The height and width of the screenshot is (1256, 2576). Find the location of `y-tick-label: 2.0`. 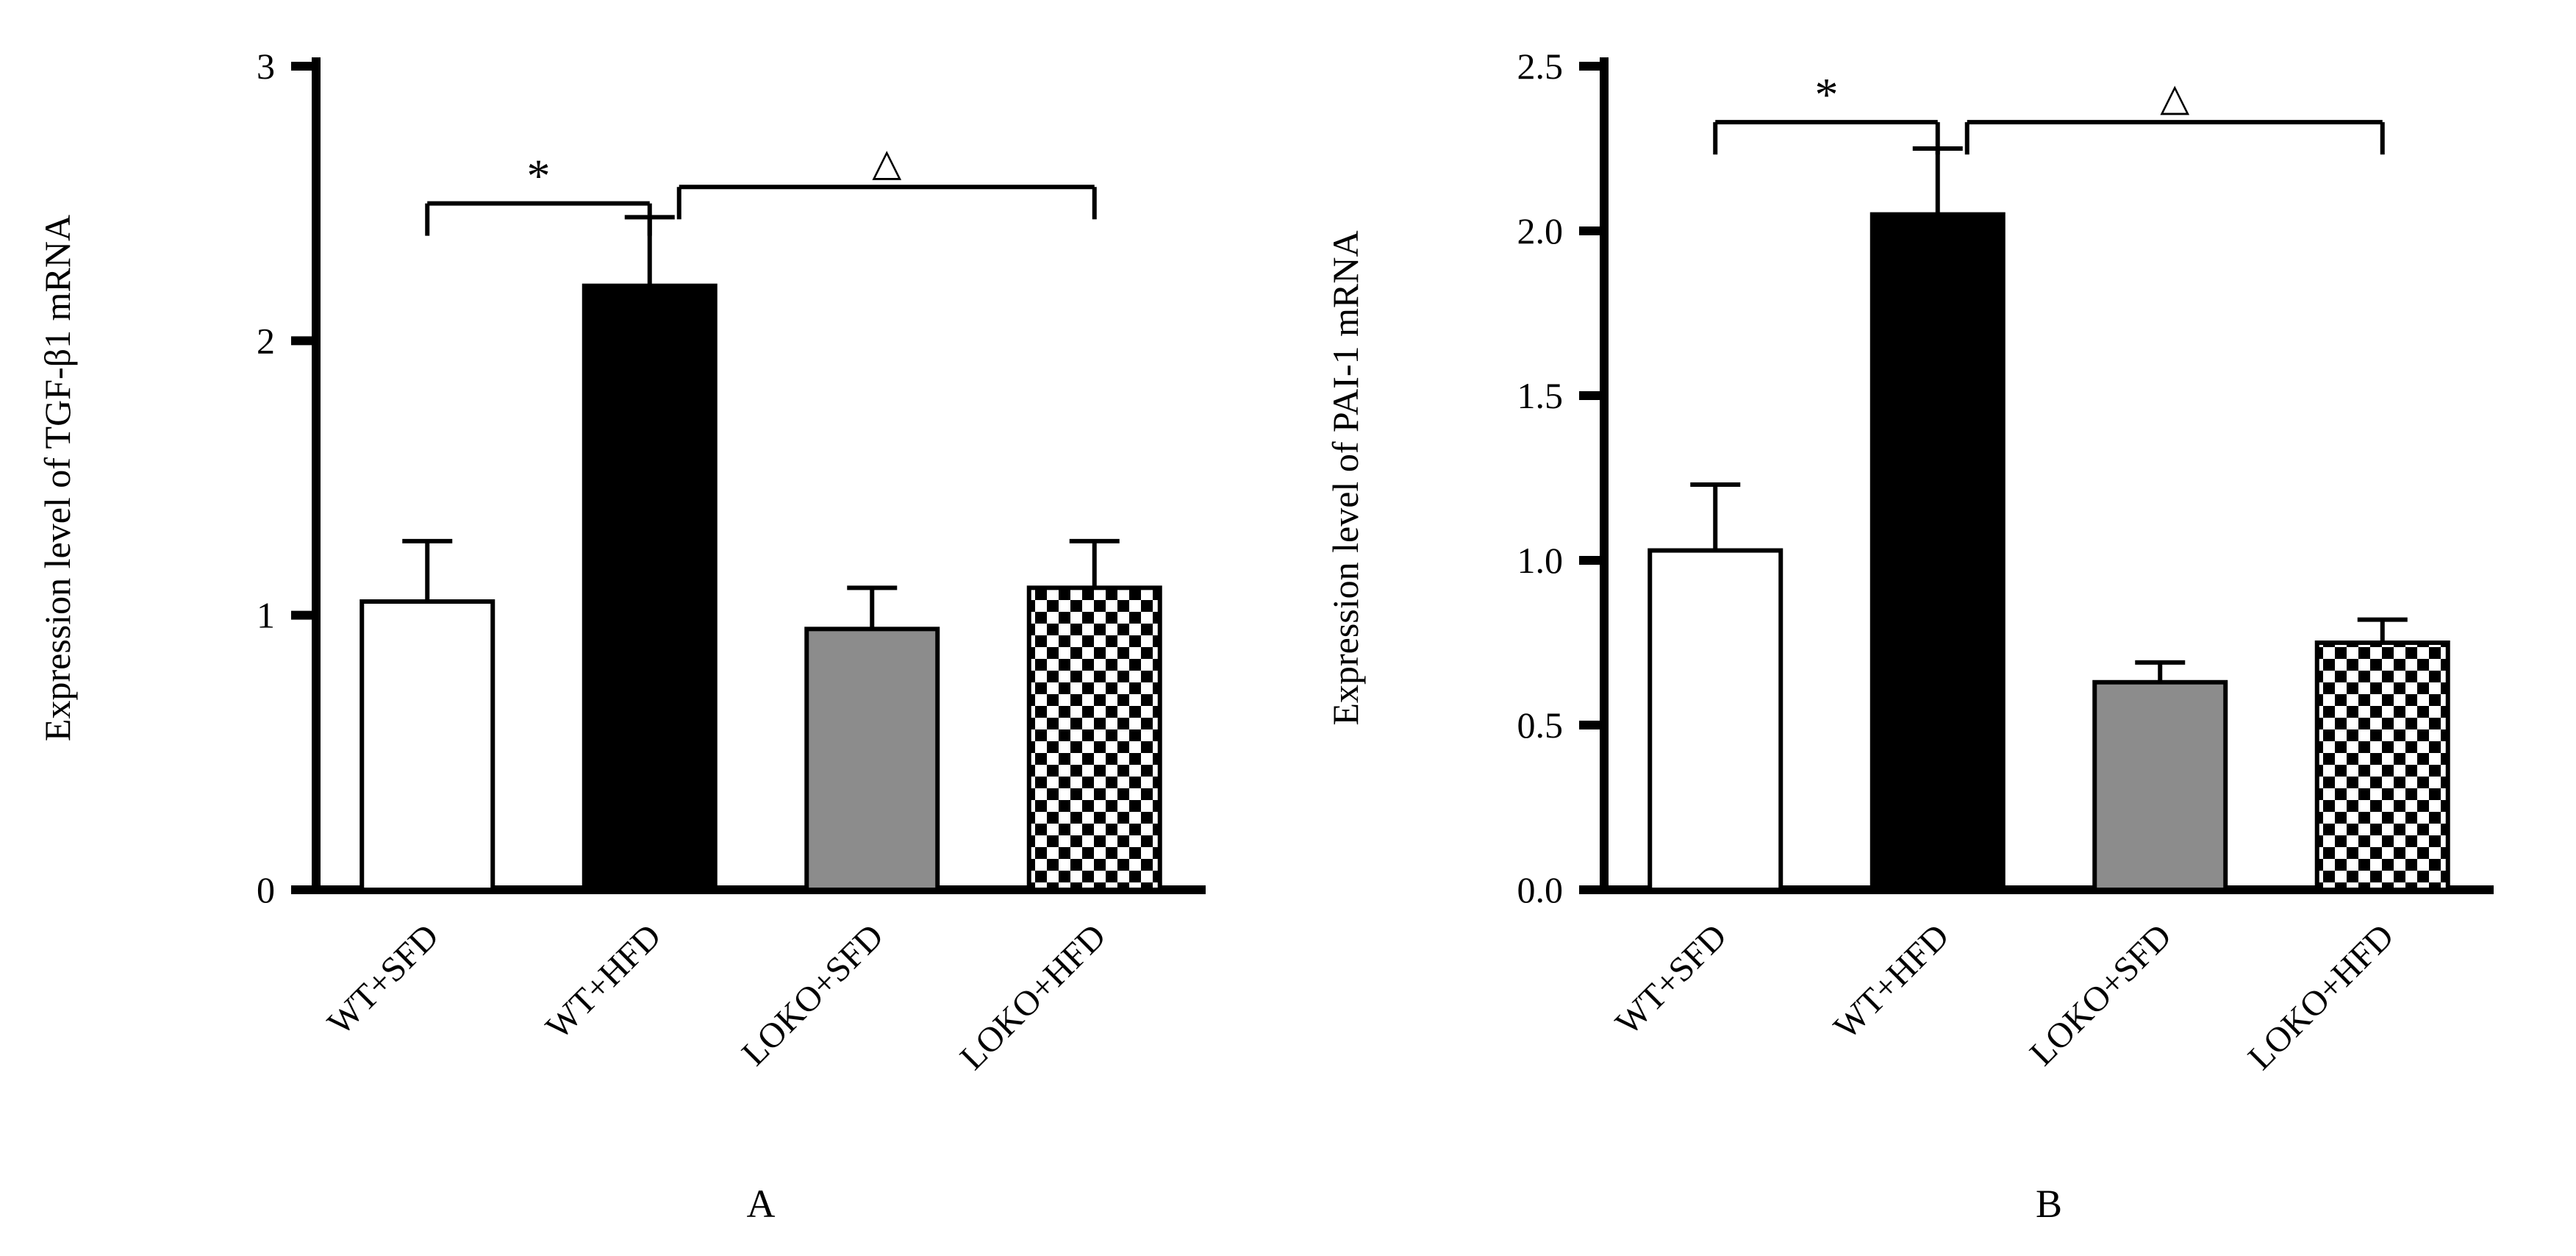

y-tick-label: 2.0 is located at coordinates (1541, 230).